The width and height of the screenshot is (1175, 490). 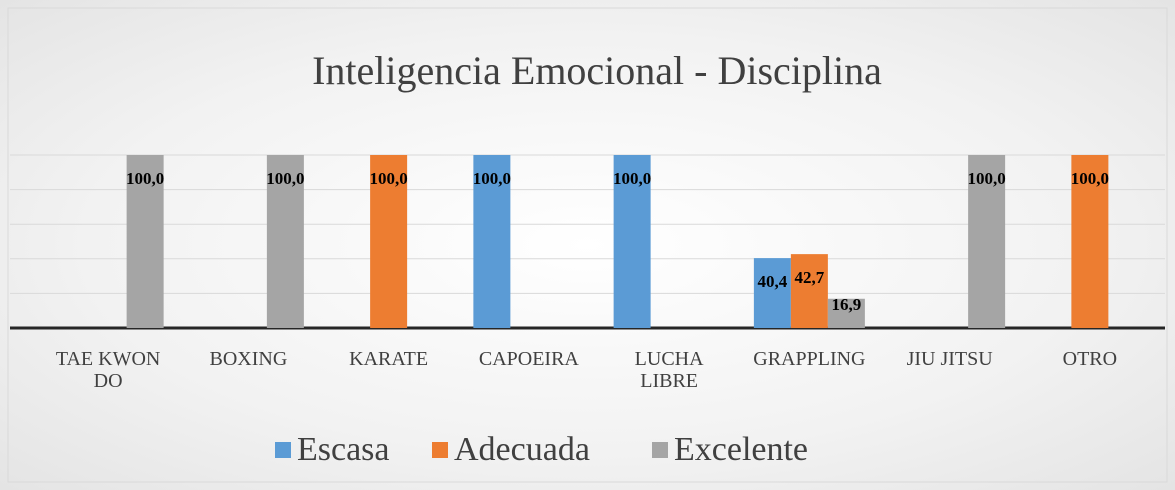 I want to click on x-tick-label: LUCHA LIBRE, so click(x=669, y=370).